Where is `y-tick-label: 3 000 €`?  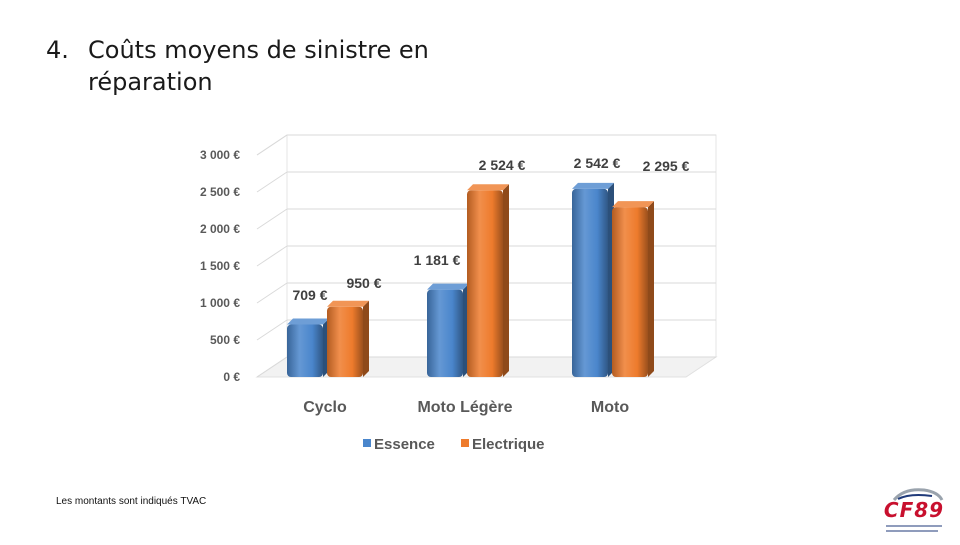 y-tick-label: 3 000 € is located at coordinates (220, 155).